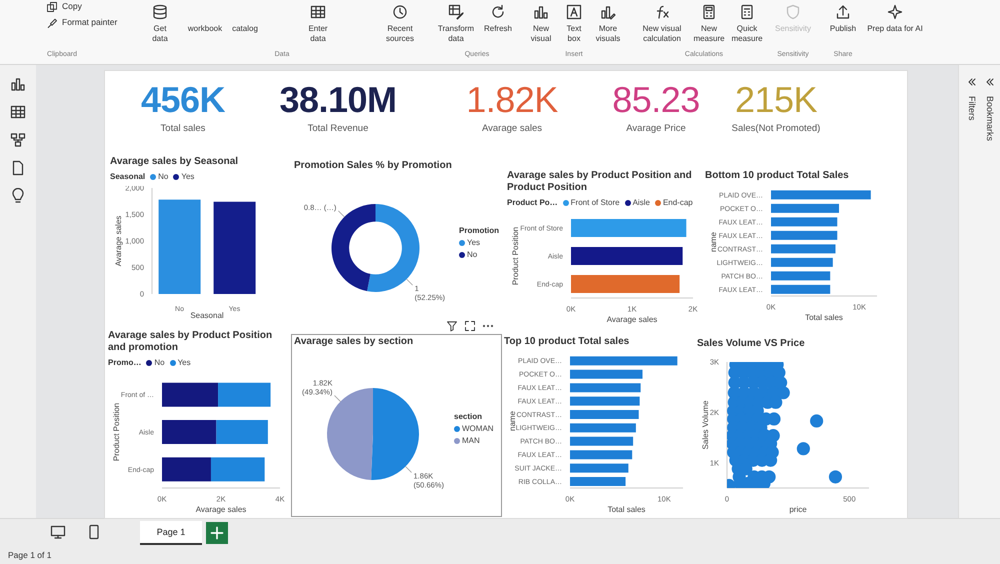  What do you see at coordinates (567, 341) in the screenshot?
I see `chart-title: Top 10 product Total sales` at bounding box center [567, 341].